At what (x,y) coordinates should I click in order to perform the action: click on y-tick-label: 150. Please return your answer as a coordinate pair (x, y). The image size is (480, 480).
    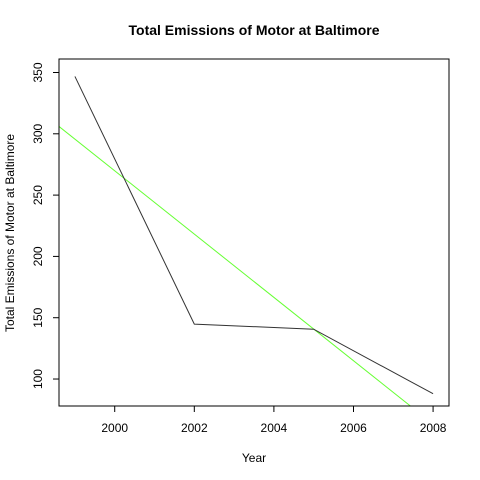
    Looking at the image, I should click on (38, 317).